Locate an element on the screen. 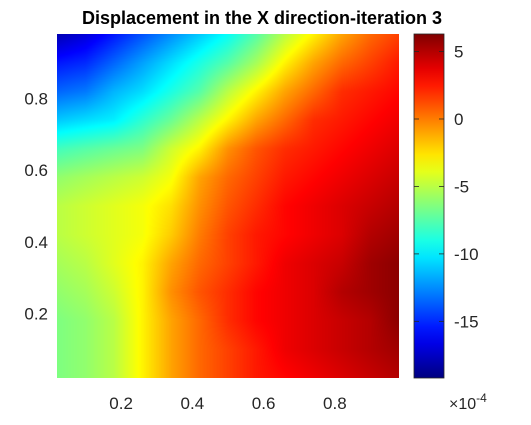  colorbar-tick-label: 0 is located at coordinates (458, 119).